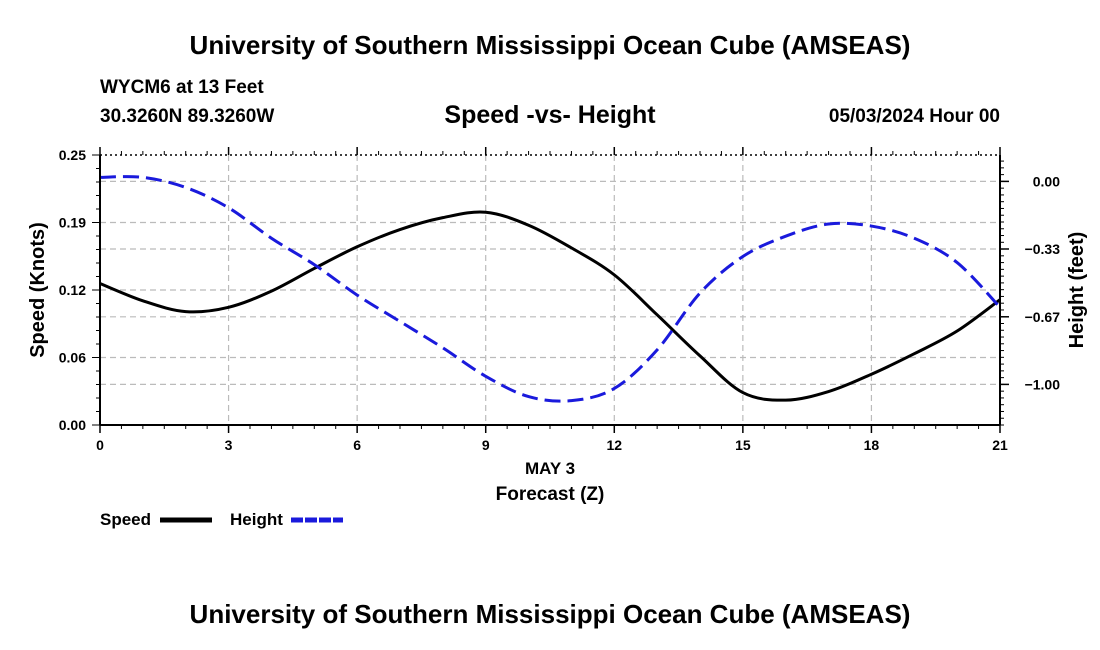 The height and width of the screenshot is (650, 1100). Describe the element at coordinates (914, 116) in the screenshot. I see `forecast-date-label: 05/03/2024 Hour 00` at that location.